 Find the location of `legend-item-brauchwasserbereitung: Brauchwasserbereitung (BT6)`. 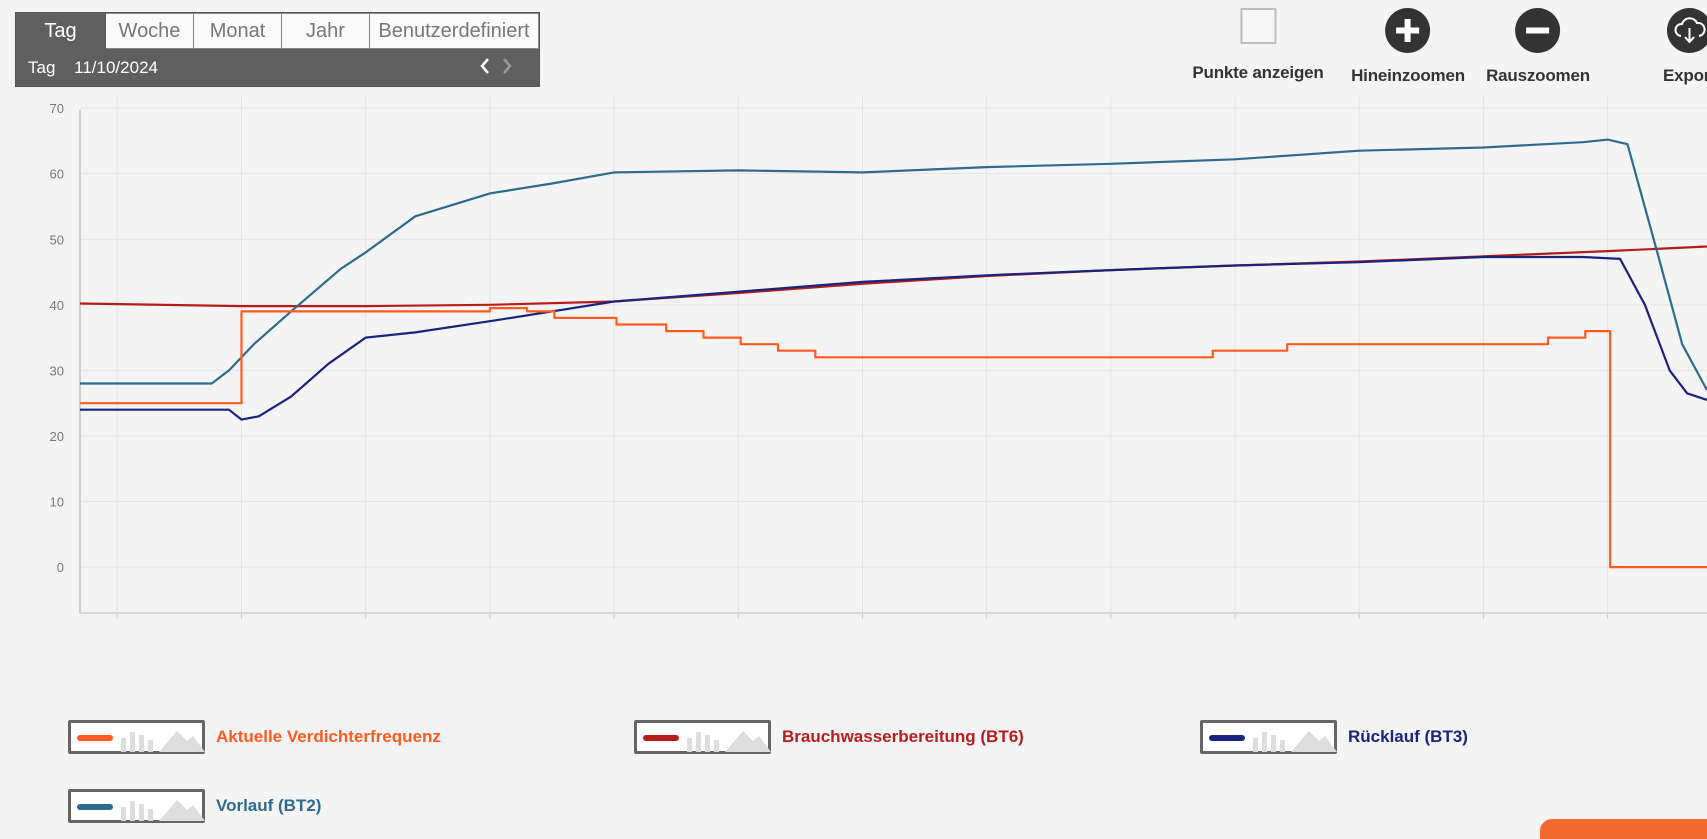

legend-item-brauchwasserbereitung: Brauchwasserbereitung (BT6) is located at coordinates (829, 737).